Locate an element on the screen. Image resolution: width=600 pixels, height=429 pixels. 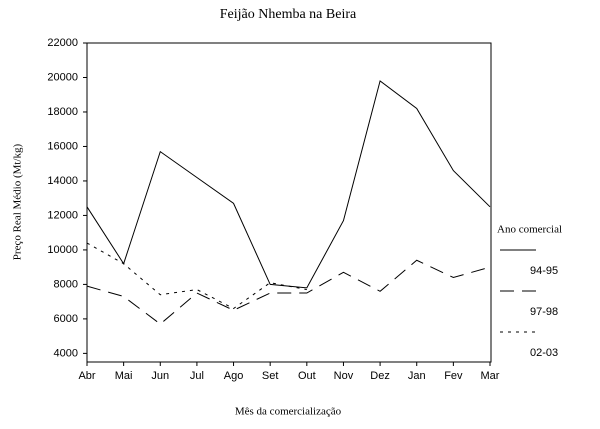
y-tick-label: 18000 is located at coordinates (62, 112).